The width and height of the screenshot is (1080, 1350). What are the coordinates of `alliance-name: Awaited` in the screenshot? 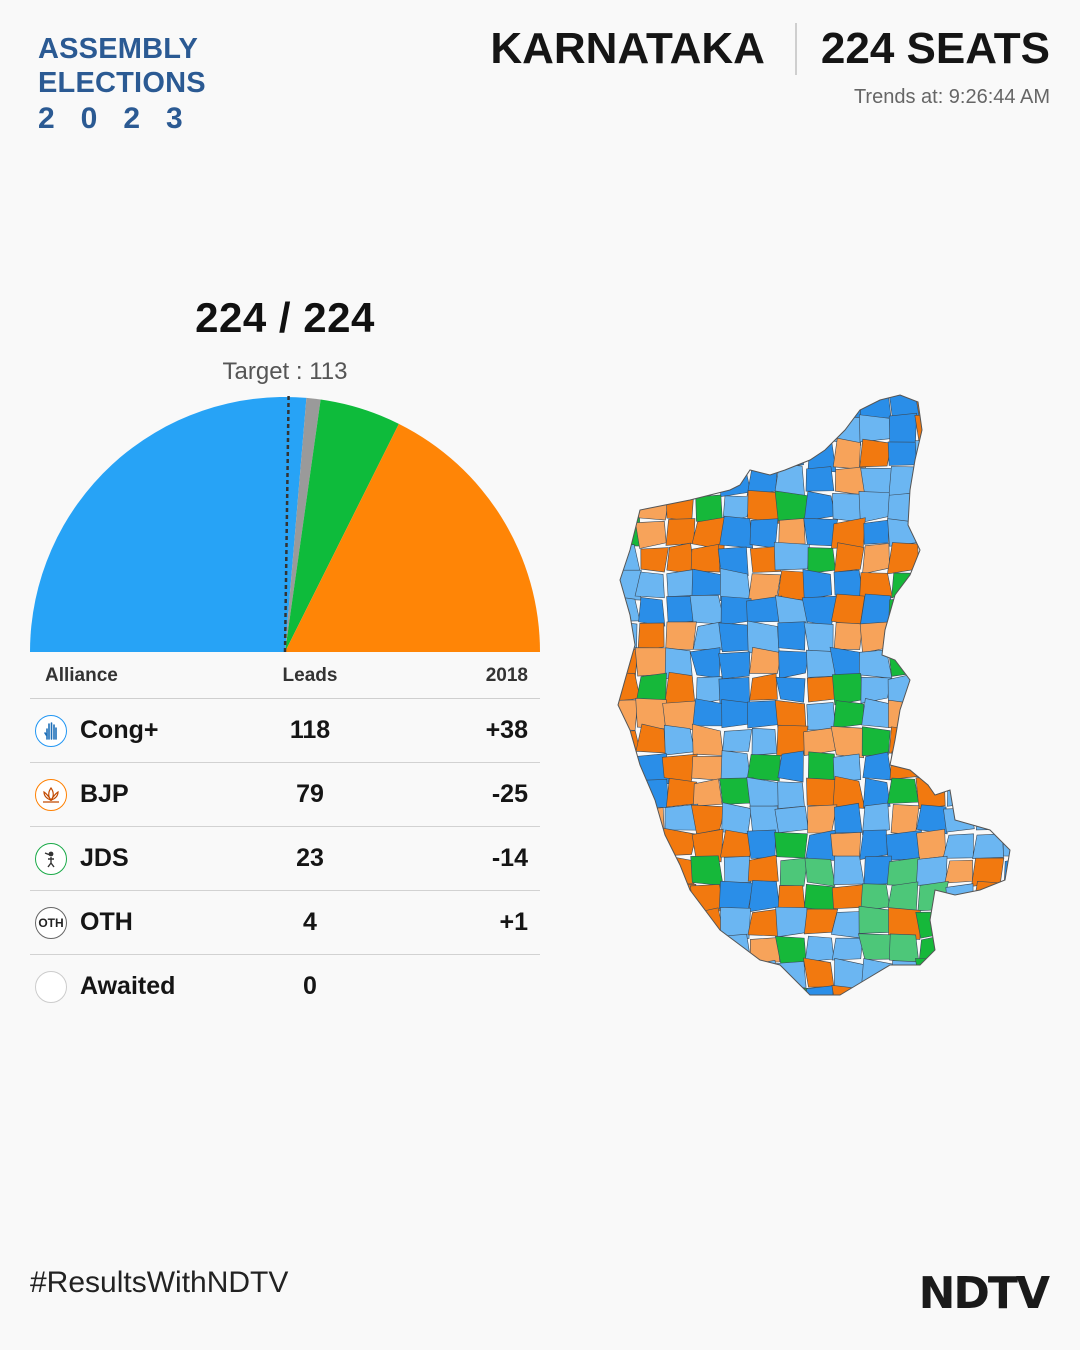 It's located at (128, 986).